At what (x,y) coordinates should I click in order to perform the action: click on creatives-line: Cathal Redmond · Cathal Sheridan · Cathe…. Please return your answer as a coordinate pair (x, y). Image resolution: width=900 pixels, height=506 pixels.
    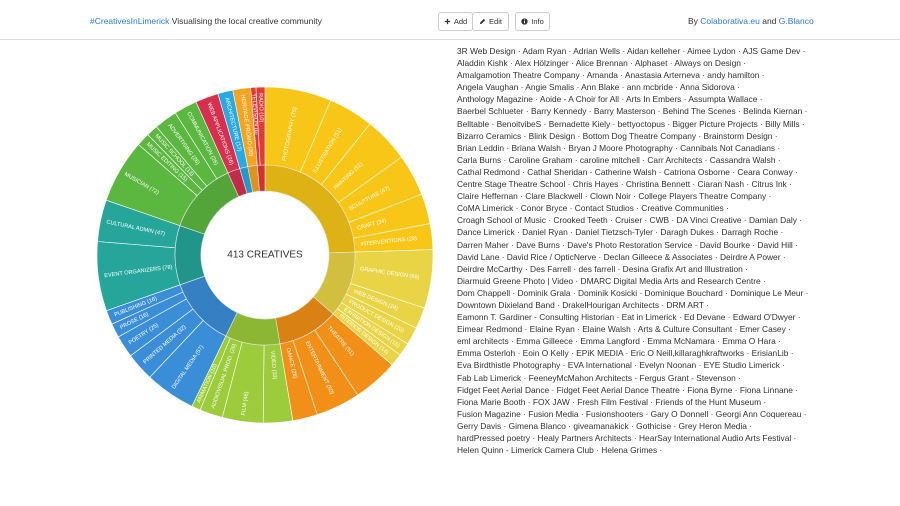
    Looking at the image, I should click on (627, 171).